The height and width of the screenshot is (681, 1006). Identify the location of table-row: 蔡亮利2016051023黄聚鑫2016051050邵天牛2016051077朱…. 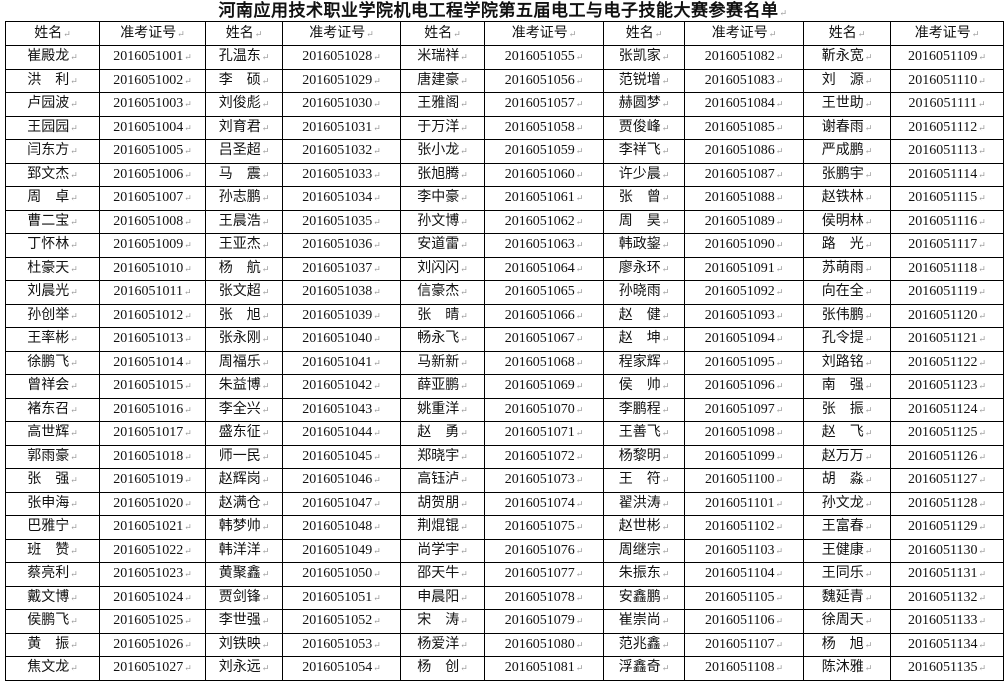
(504, 574).